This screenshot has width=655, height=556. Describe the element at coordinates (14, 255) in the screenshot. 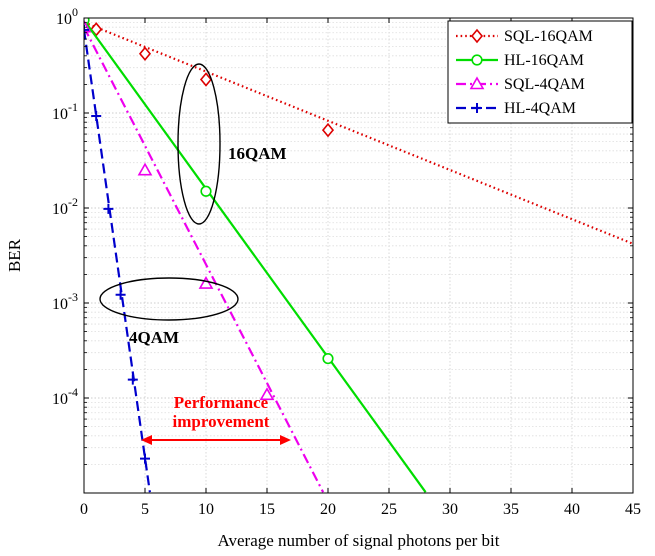

I see `y-axis-title: BER` at that location.